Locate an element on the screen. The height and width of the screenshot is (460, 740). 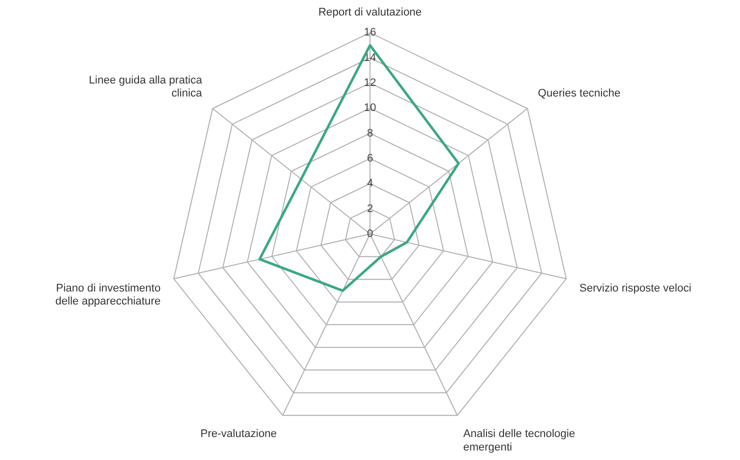
spoke-label: Pre-valutazione is located at coordinates (238, 434).